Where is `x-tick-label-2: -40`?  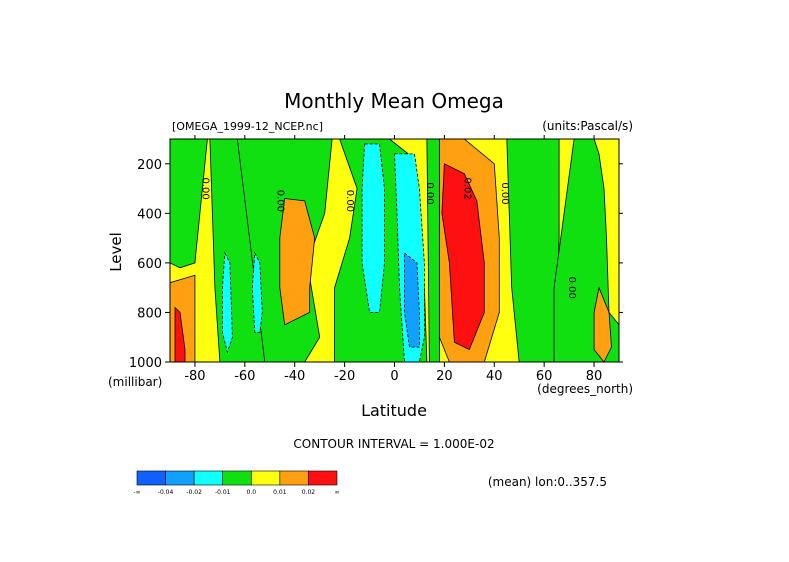 x-tick-label-2: -40 is located at coordinates (294, 376).